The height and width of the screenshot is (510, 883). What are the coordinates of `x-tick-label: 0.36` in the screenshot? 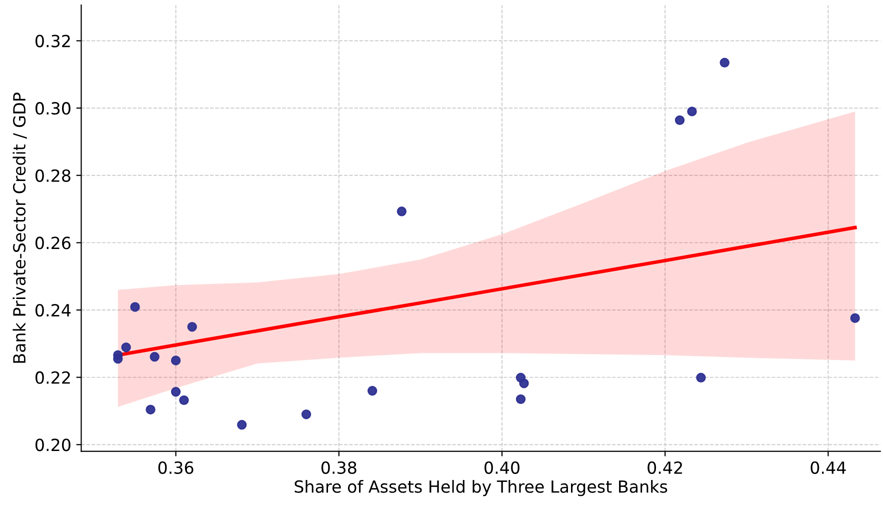 It's located at (176, 467).